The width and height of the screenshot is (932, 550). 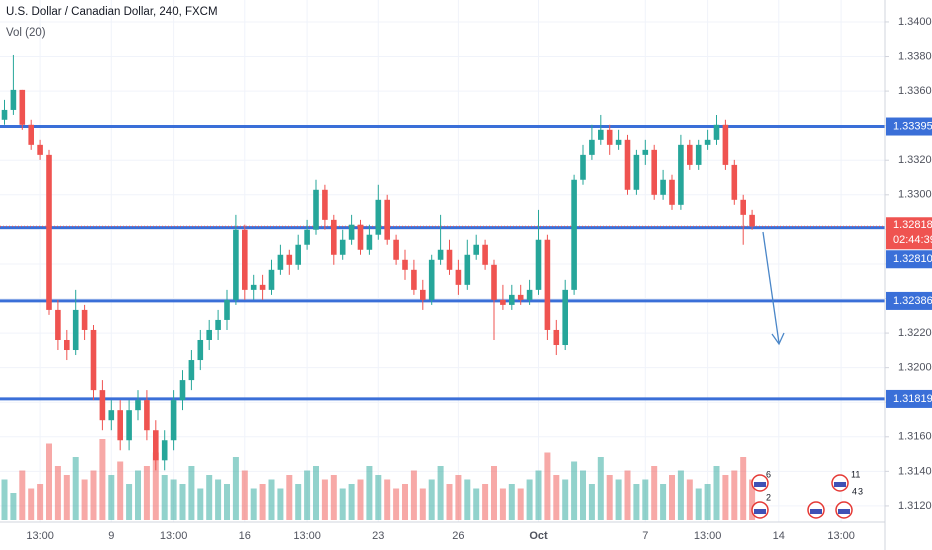 What do you see at coordinates (840, 484) in the screenshot?
I see `event-flag-stripe` at bounding box center [840, 484].